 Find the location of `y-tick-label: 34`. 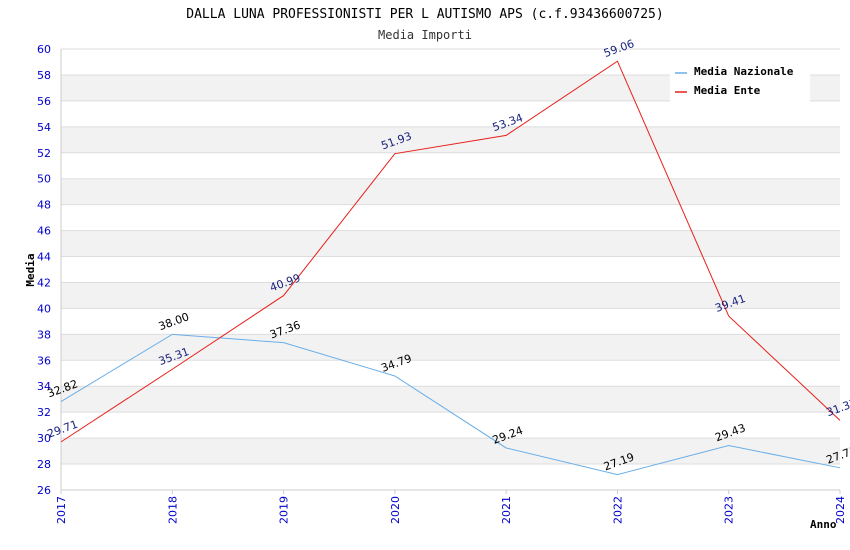

y-tick-label: 34 is located at coordinates (44, 386).